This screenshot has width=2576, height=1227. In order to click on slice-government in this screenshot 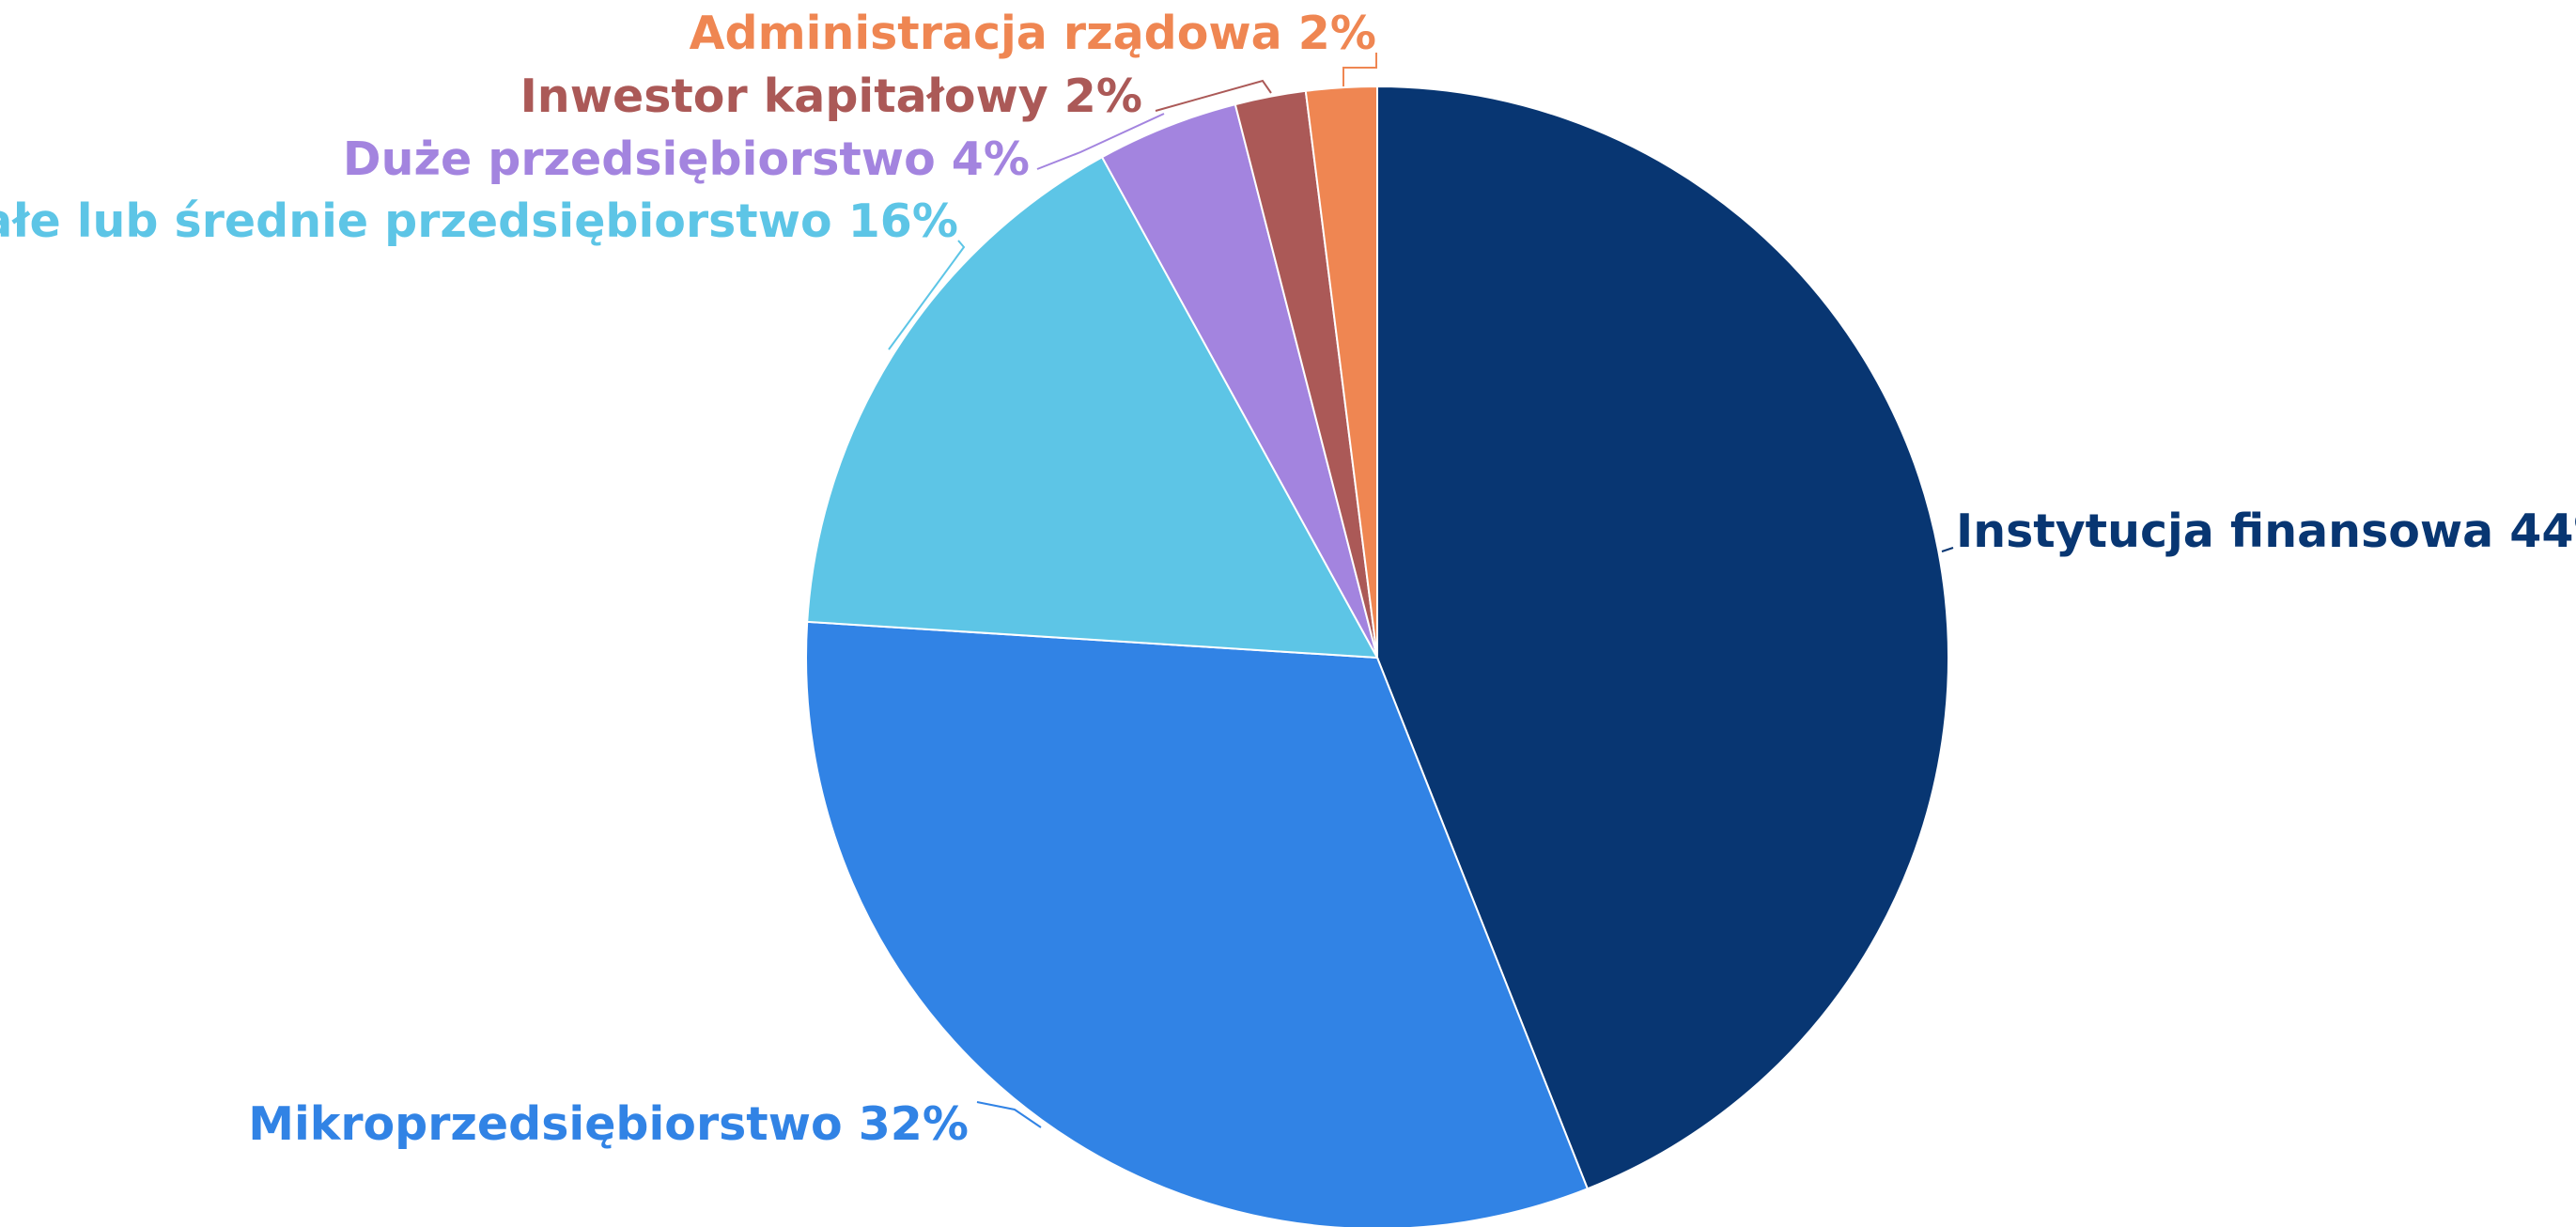, I will do `click(1341, 372)`.